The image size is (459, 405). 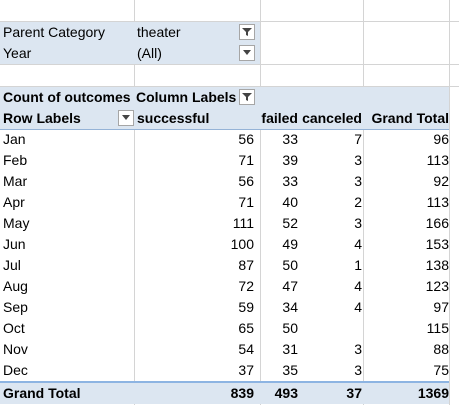 I want to click on measure-label: Count of outcomes, so click(x=67, y=97).